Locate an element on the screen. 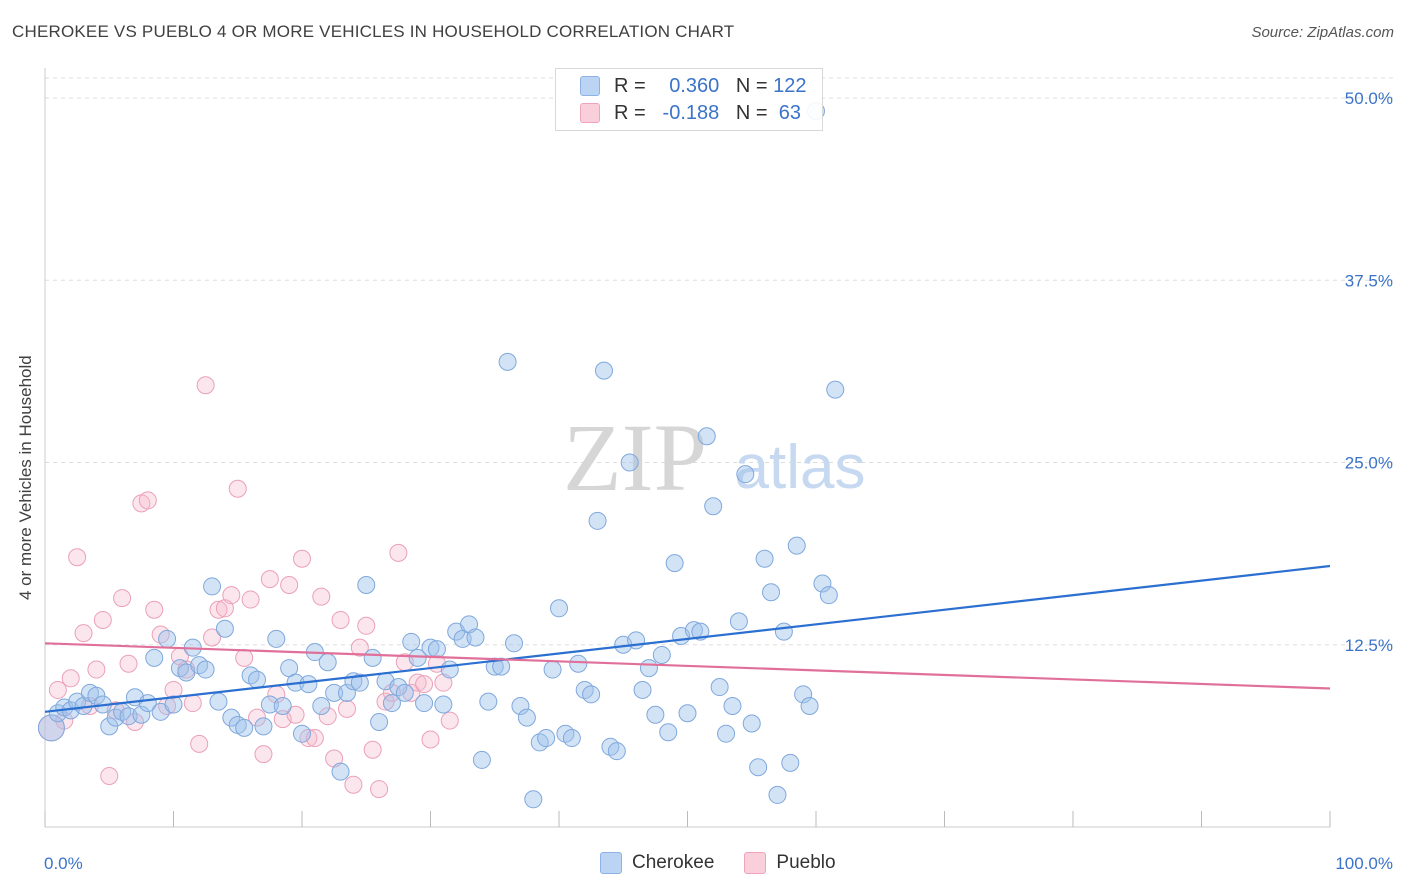 This screenshot has width=1406, height=892. legend-n-label: N = is located at coordinates (751, 85).